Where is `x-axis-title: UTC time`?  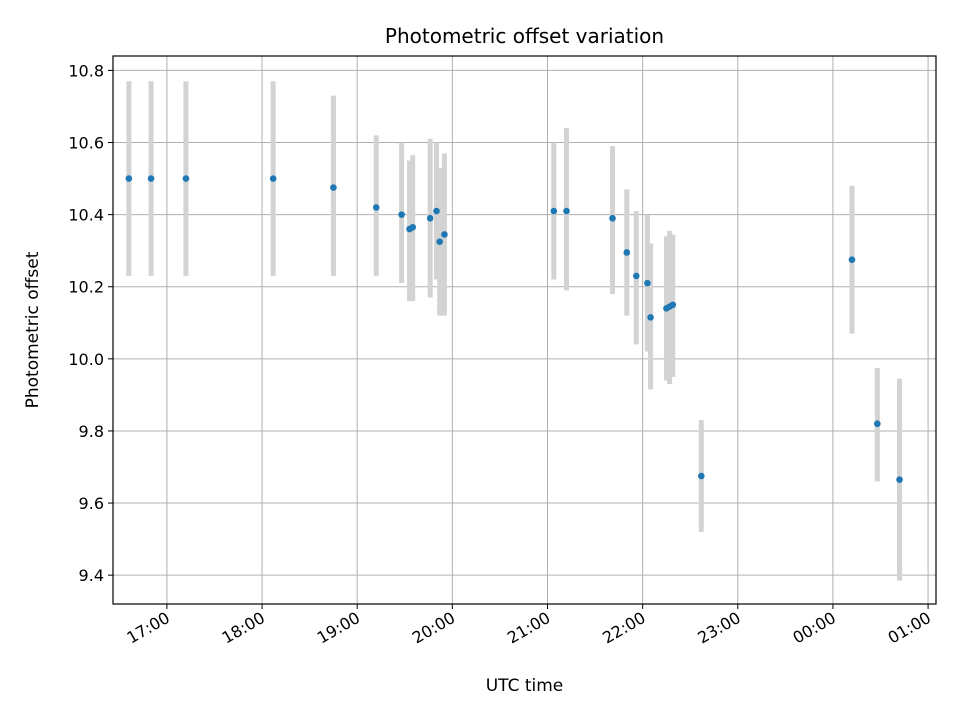
x-axis-title: UTC time is located at coordinates (525, 686).